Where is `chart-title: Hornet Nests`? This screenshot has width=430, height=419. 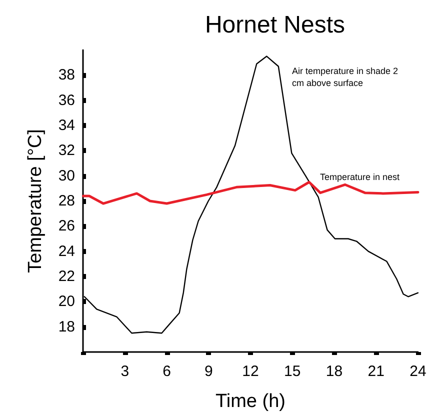
chart-title: Hornet Nests is located at coordinates (275, 25).